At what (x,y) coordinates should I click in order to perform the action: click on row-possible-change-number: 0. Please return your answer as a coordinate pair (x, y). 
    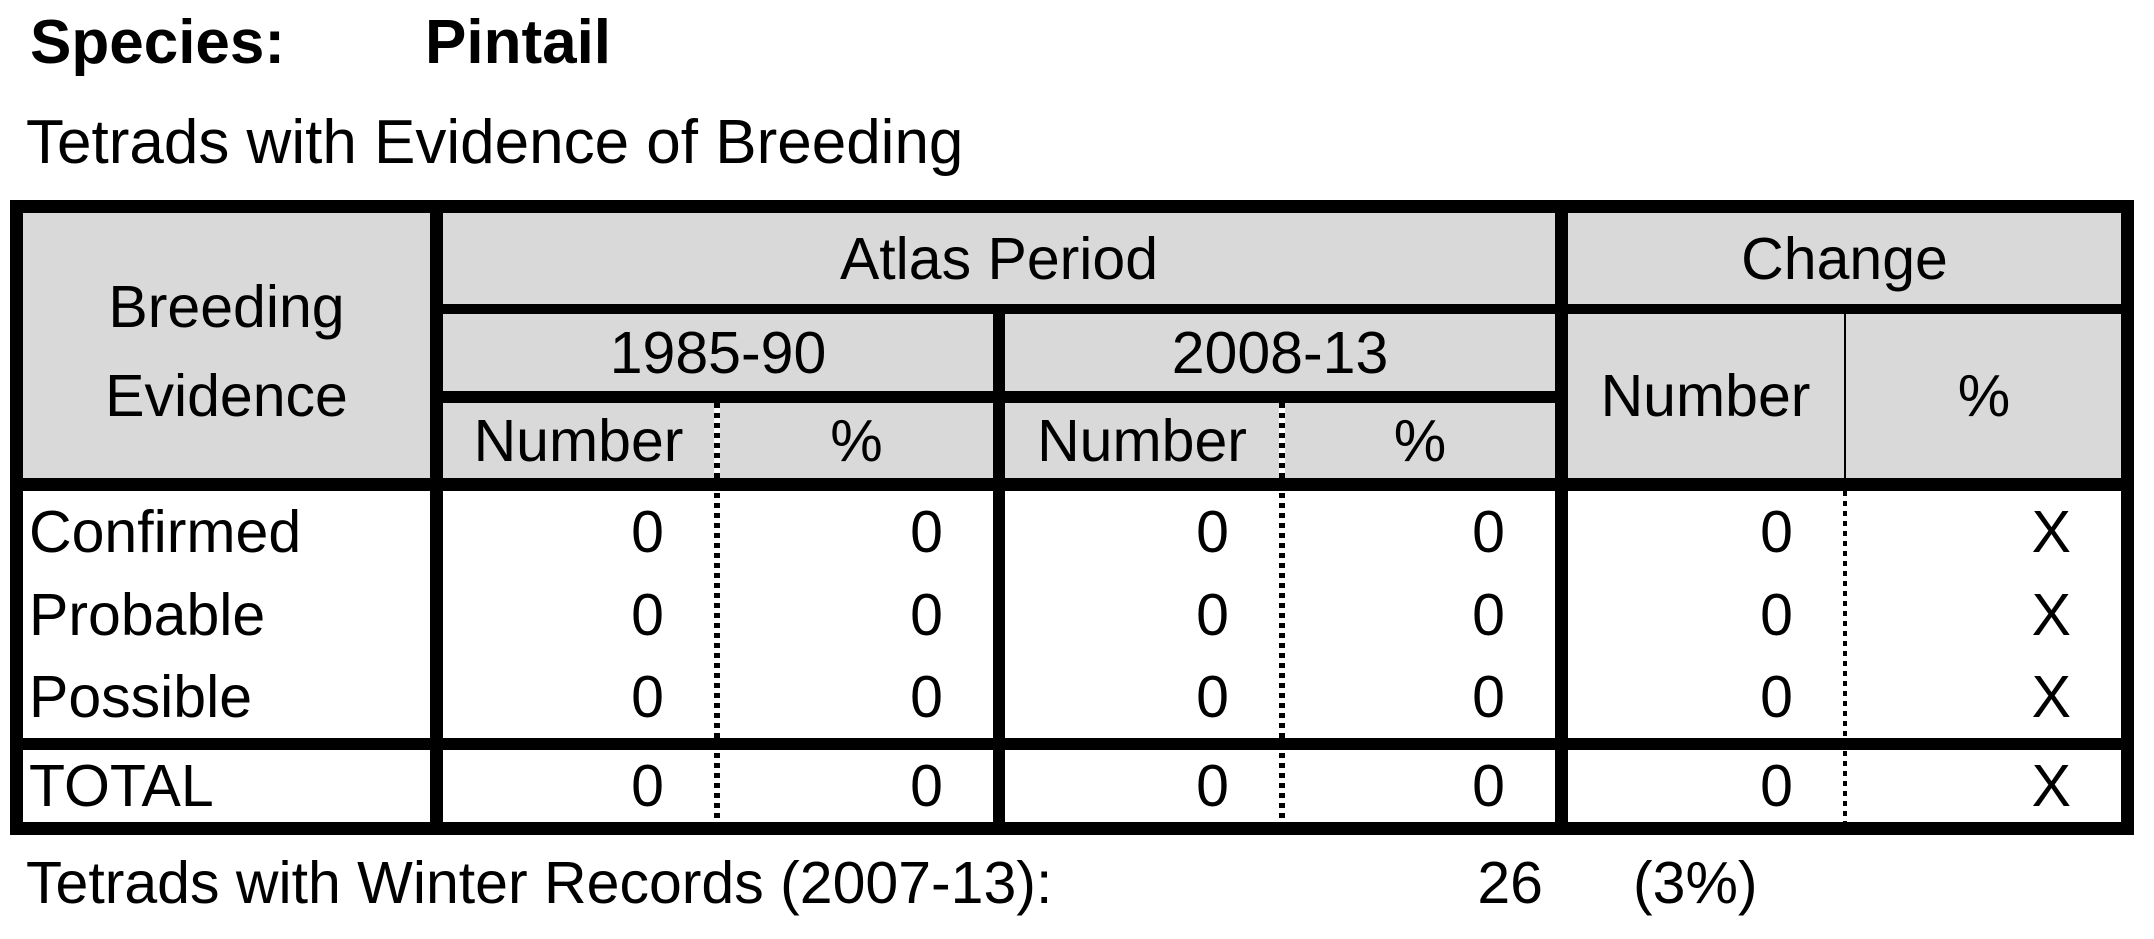
    Looking at the image, I should click on (1776, 697).